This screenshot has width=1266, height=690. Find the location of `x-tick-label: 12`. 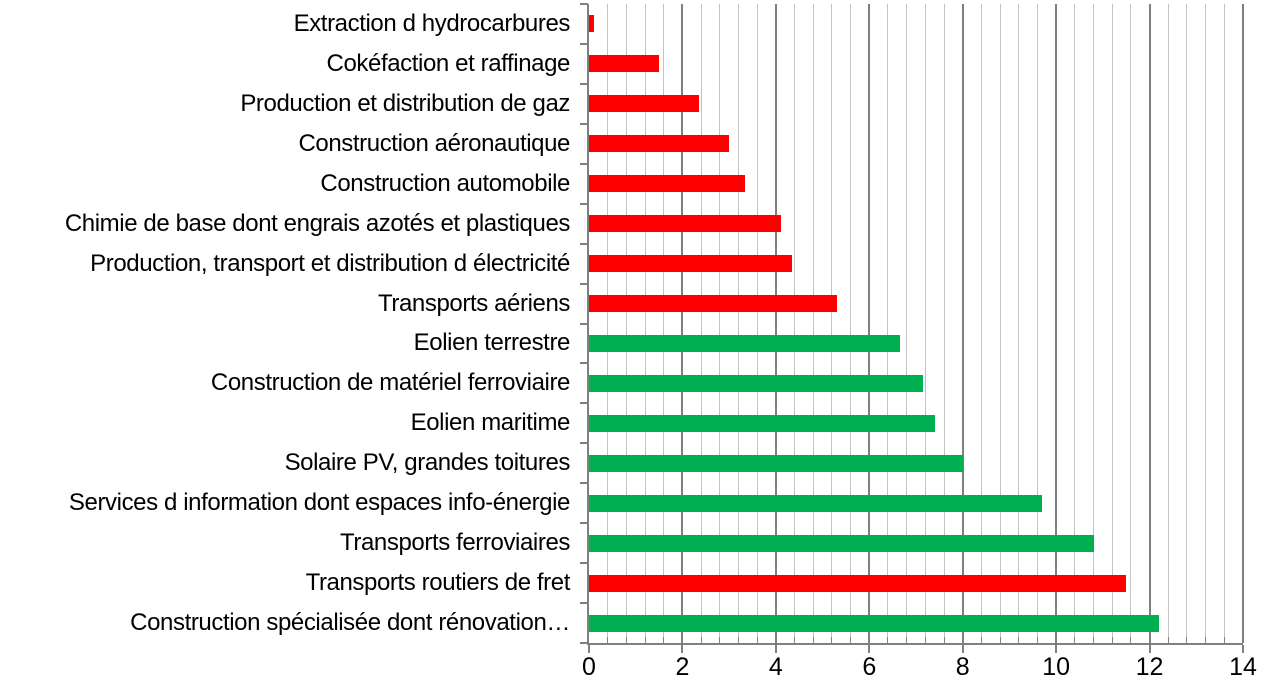

x-tick-label: 12 is located at coordinates (1149, 667).